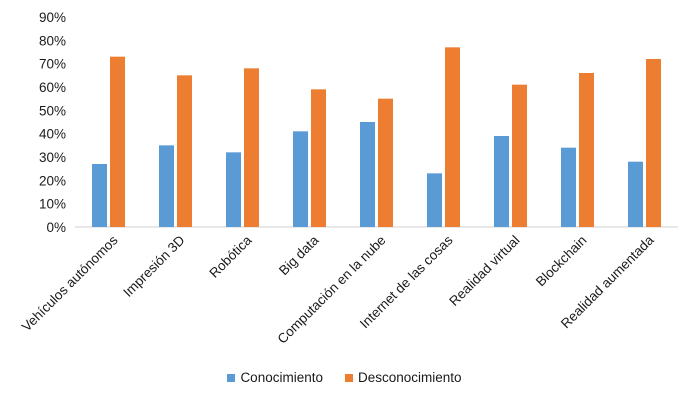 This screenshot has height=407, width=689. I want to click on x-tick-label: Realidad virtual, so click(484, 271).